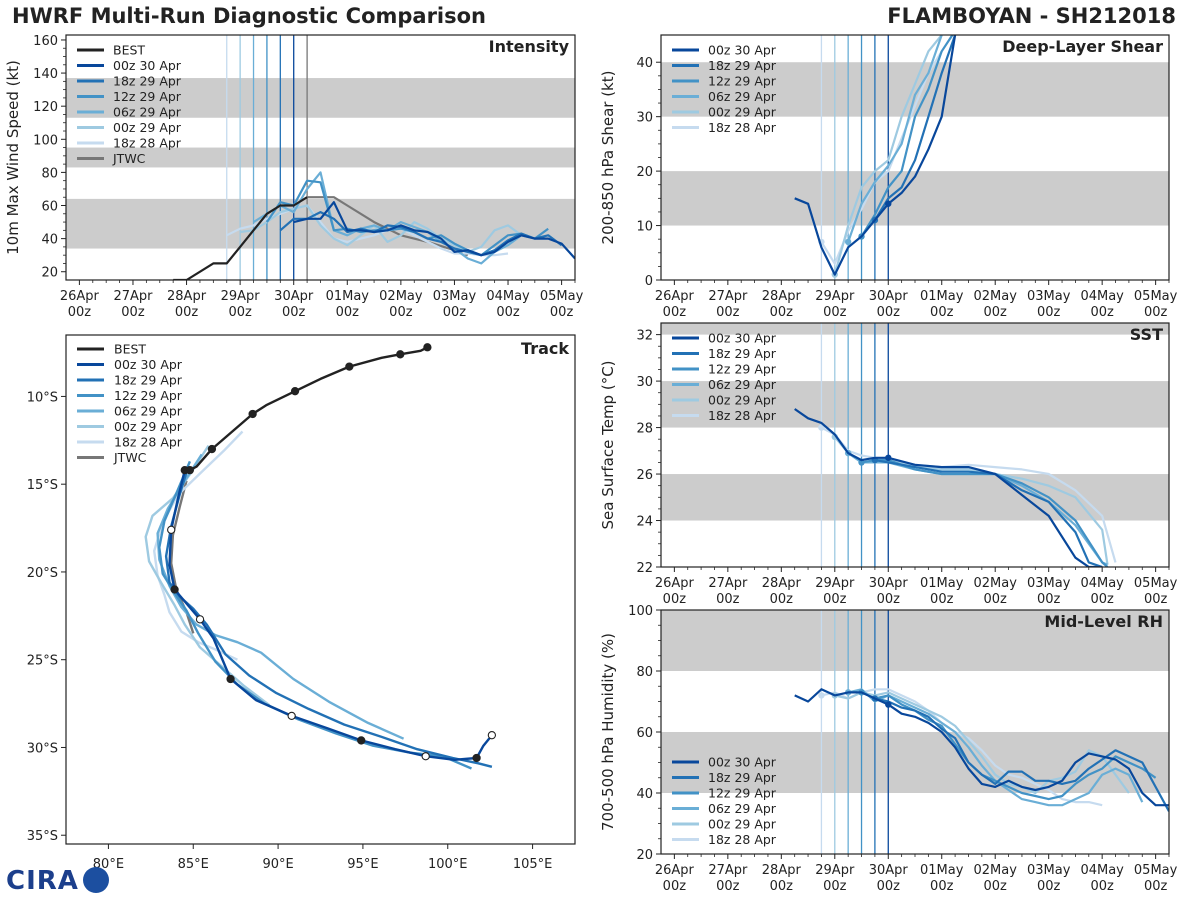 The image size is (1200, 900). What do you see at coordinates (129, 158) in the screenshot?
I see `intensity-legend-label: JTWC` at bounding box center [129, 158].